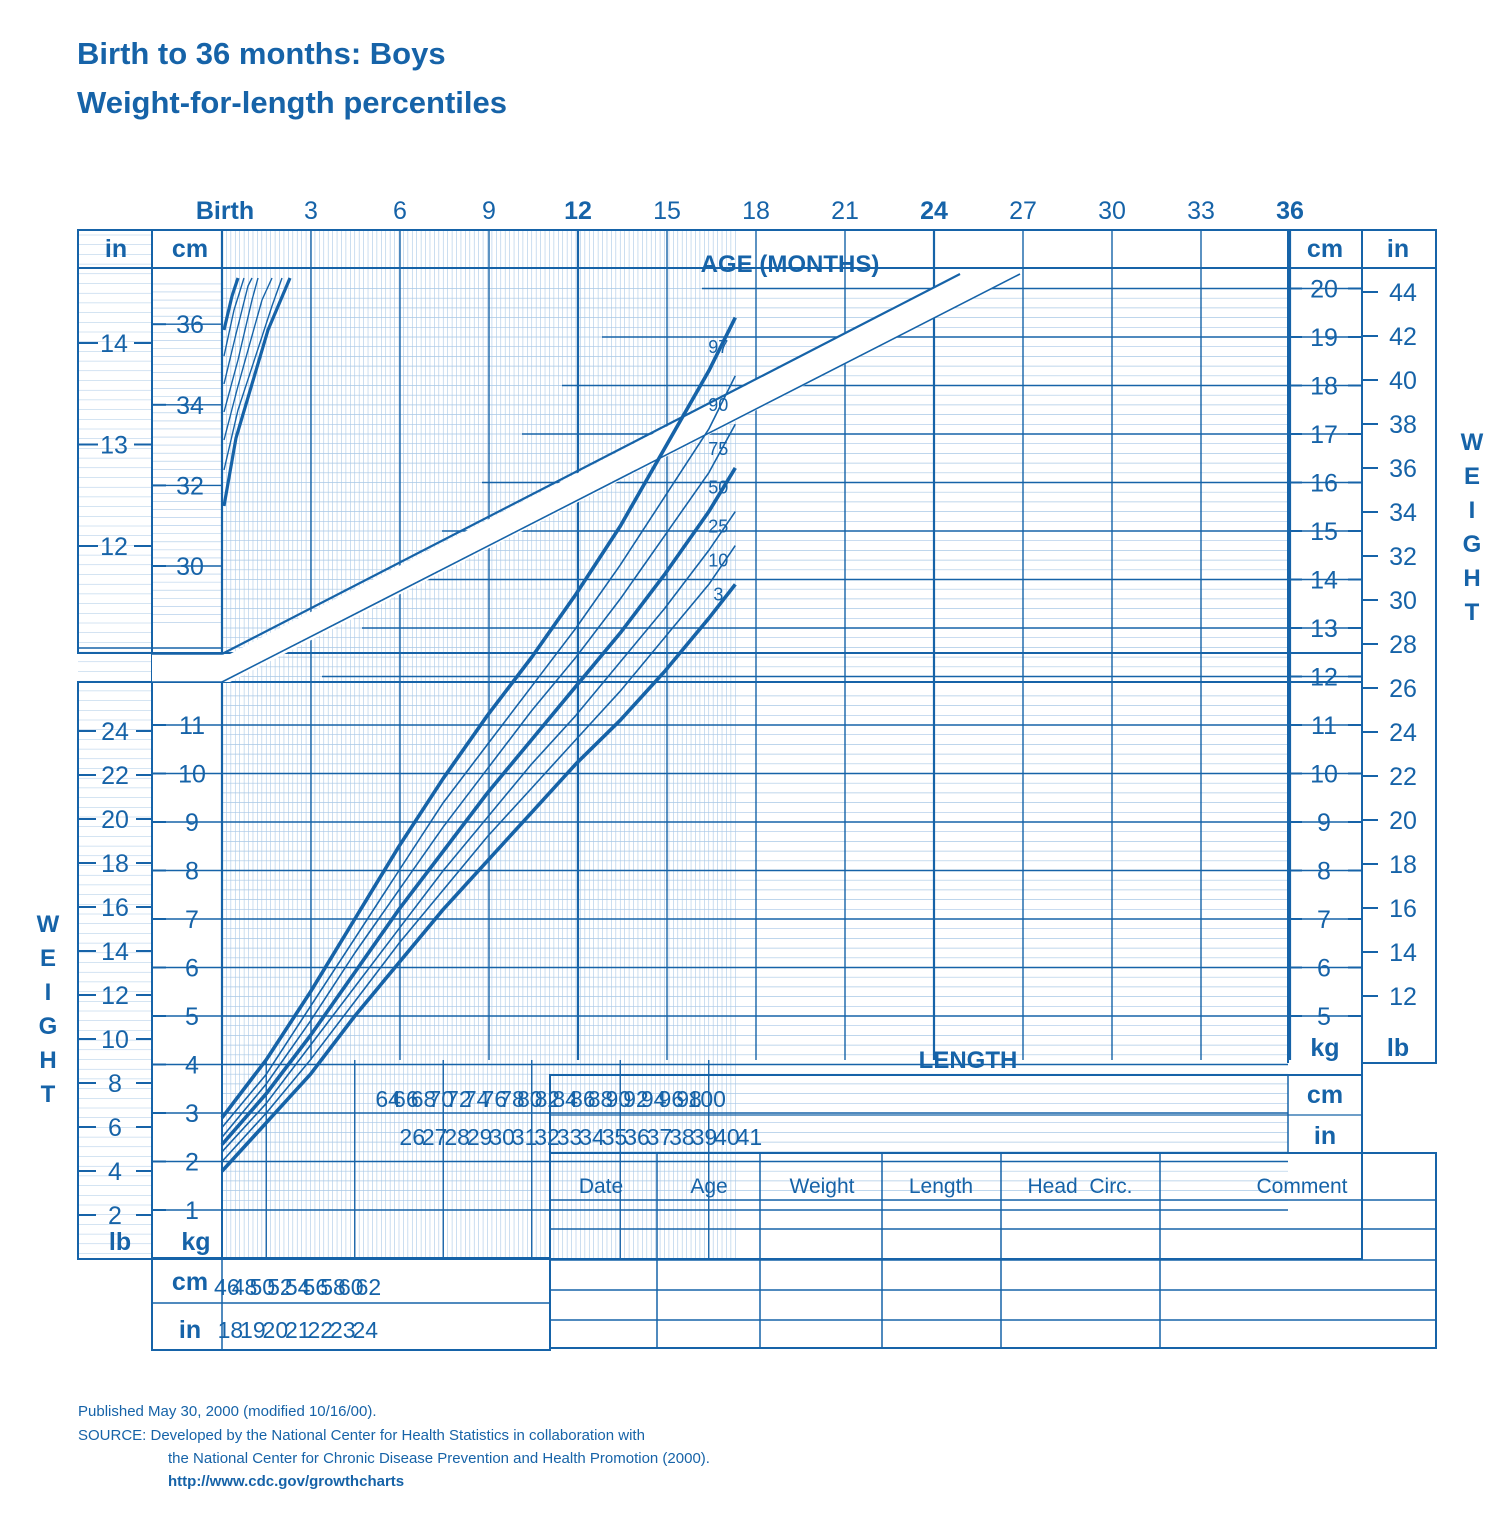 The height and width of the screenshot is (1523, 1510). I want to click on length-in-upper-label: 27, so click(435, 1137).